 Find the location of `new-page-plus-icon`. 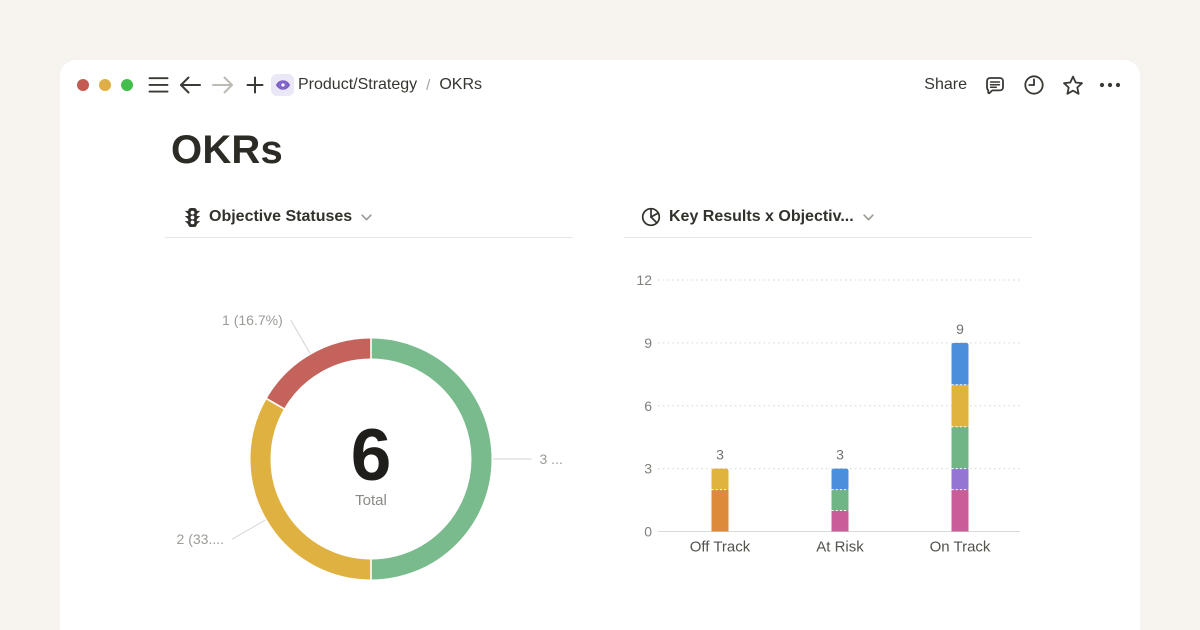

new-page-plus-icon is located at coordinates (255, 85).